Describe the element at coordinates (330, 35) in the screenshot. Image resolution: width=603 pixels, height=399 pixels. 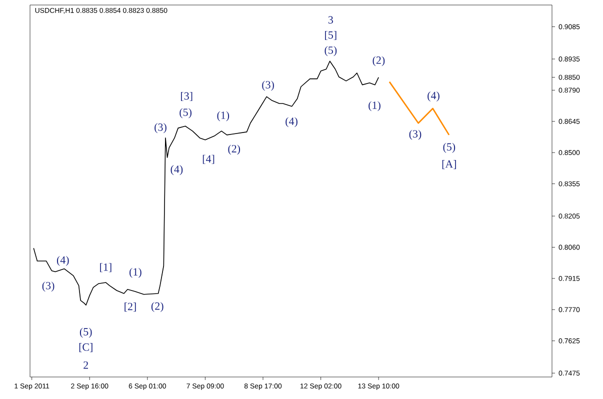
I see `annotation: [5]` at that location.